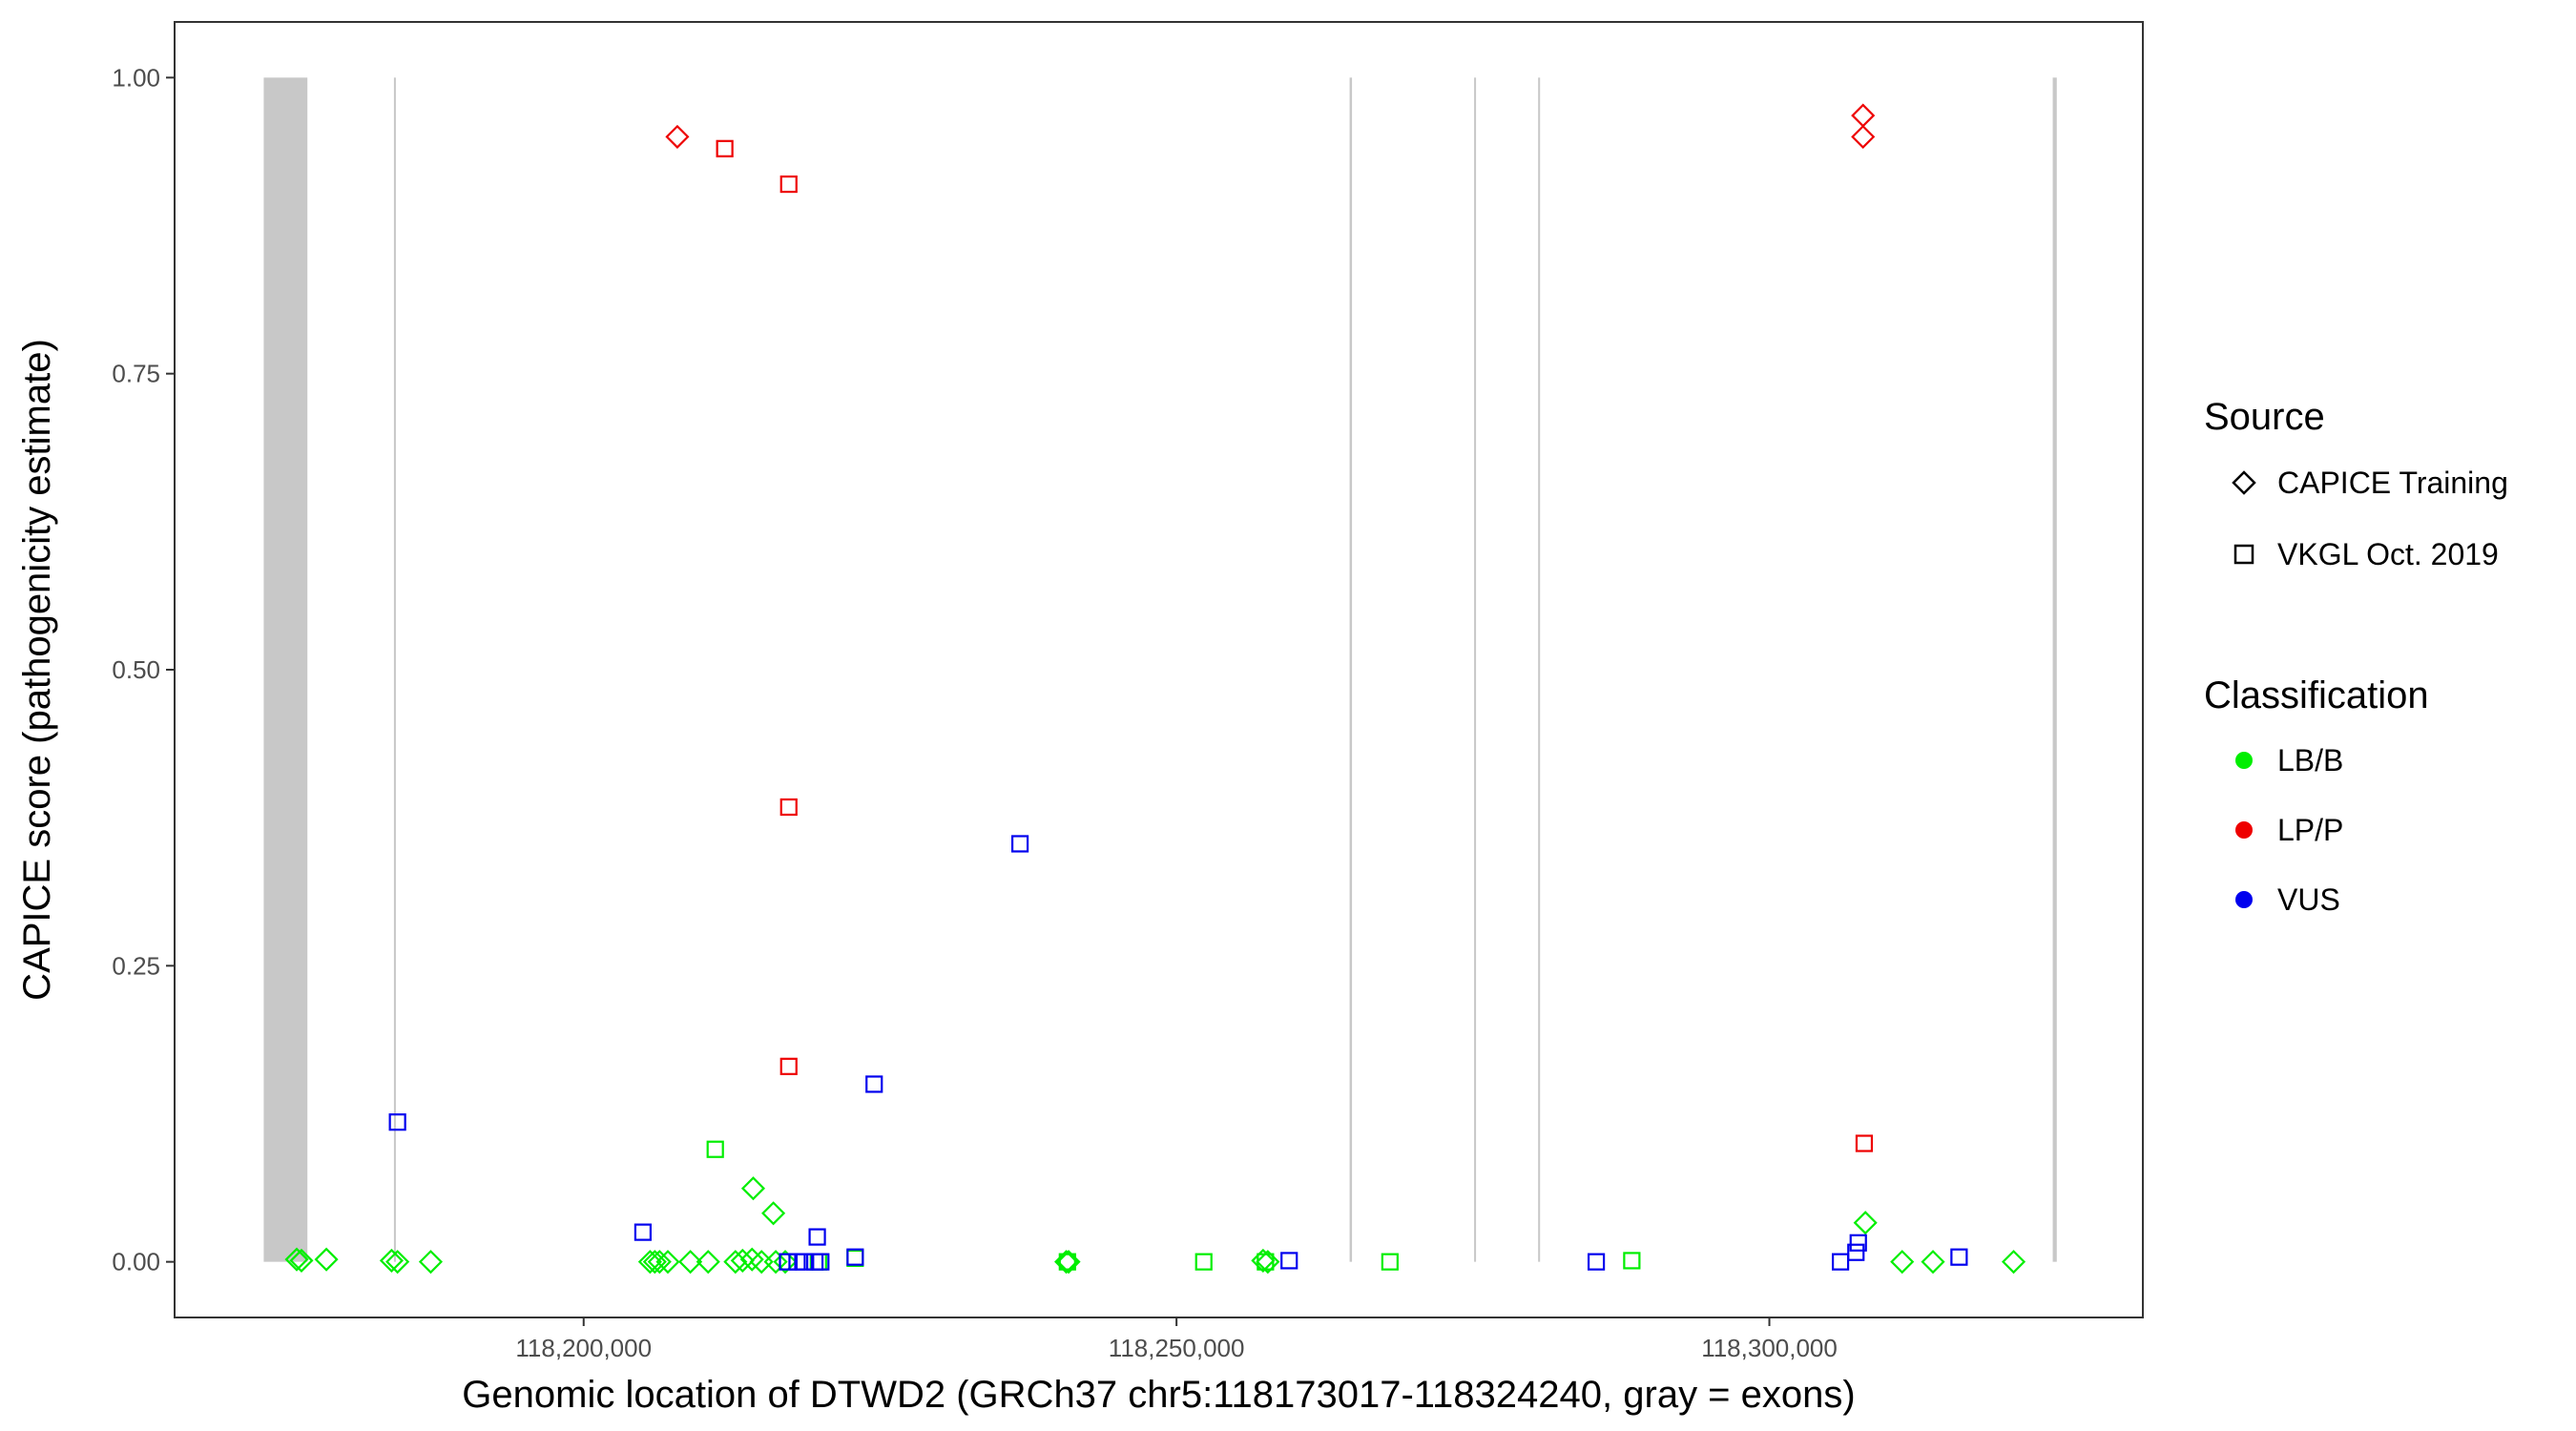 The width and height of the screenshot is (2576, 1431). Describe the element at coordinates (136, 374) in the screenshot. I see `y-tick-label: 0.75` at that location.